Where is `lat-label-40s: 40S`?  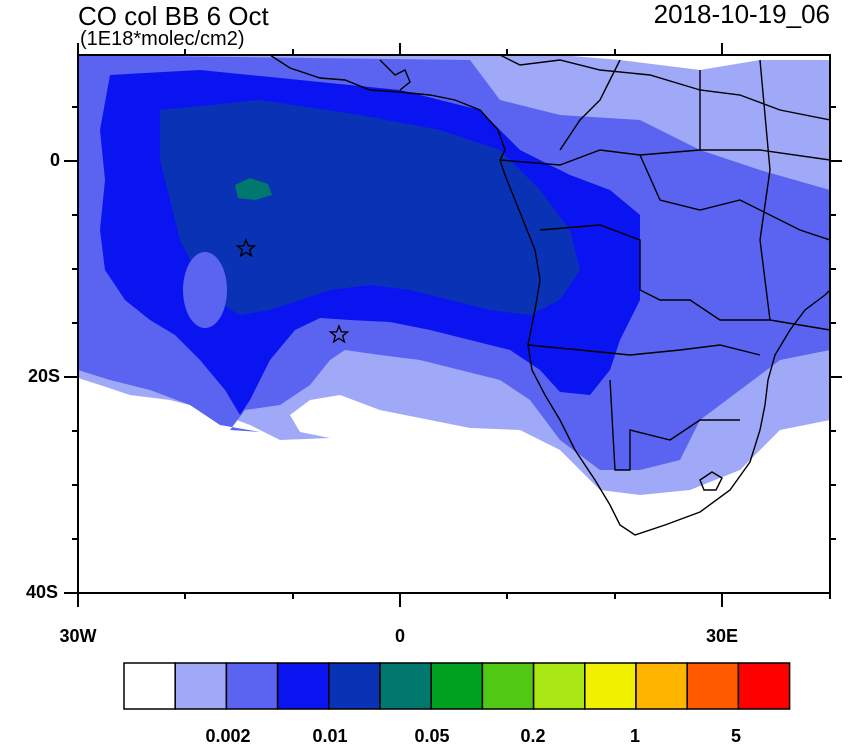
lat-label-40s: 40S is located at coordinates (41, 592).